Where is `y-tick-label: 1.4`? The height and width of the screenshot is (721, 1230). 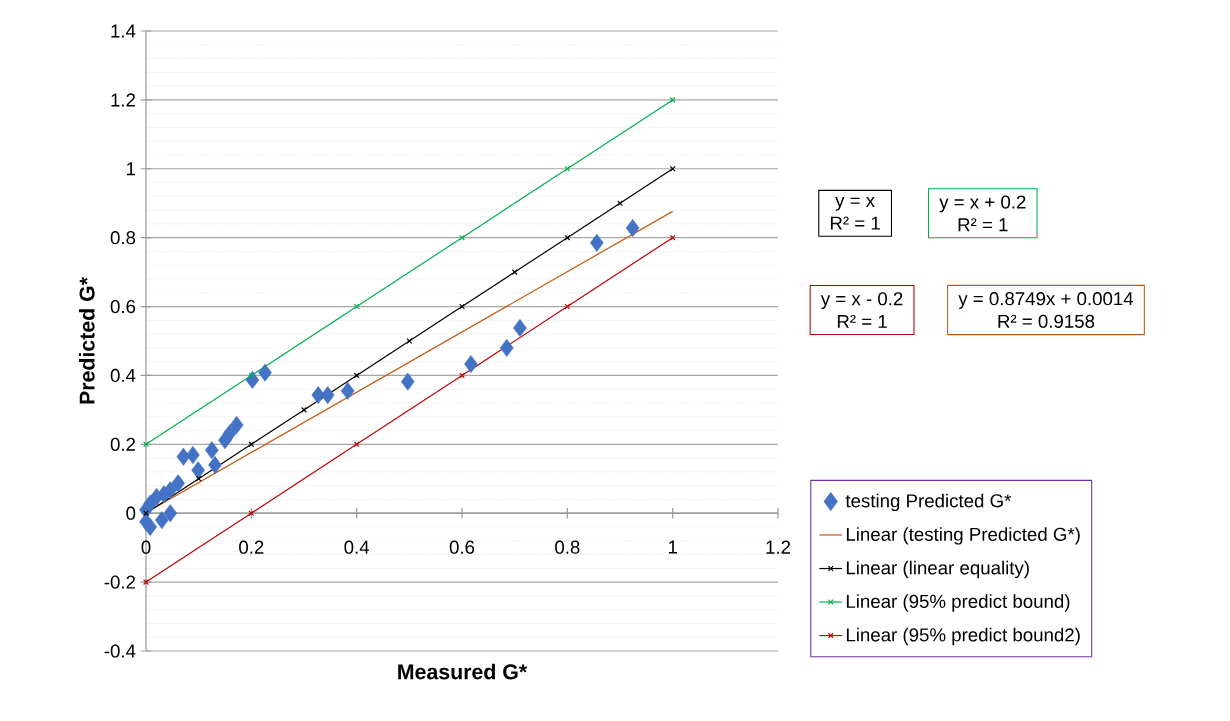
y-tick-label: 1.4 is located at coordinates (123, 31).